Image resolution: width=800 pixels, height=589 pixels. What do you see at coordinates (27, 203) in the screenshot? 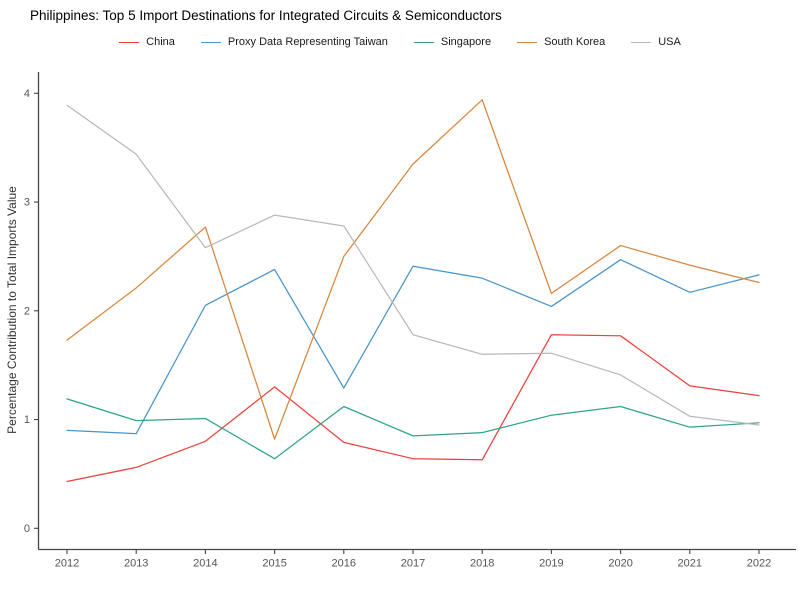
I see `y-tick-label-3: 3` at bounding box center [27, 203].